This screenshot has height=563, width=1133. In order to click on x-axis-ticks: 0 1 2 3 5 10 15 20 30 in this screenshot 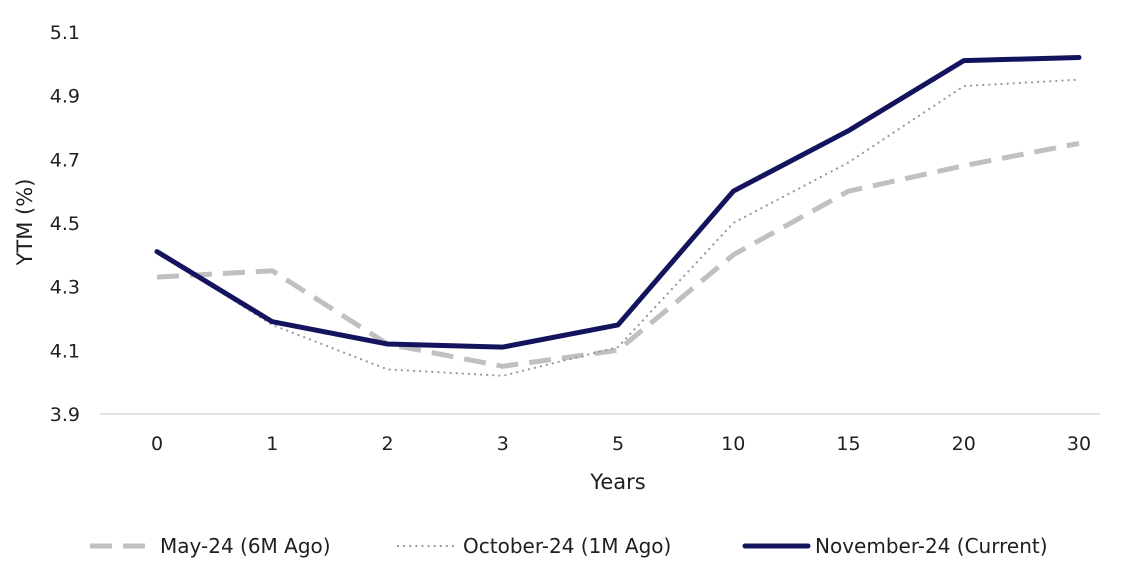, I will do `click(621, 444)`.